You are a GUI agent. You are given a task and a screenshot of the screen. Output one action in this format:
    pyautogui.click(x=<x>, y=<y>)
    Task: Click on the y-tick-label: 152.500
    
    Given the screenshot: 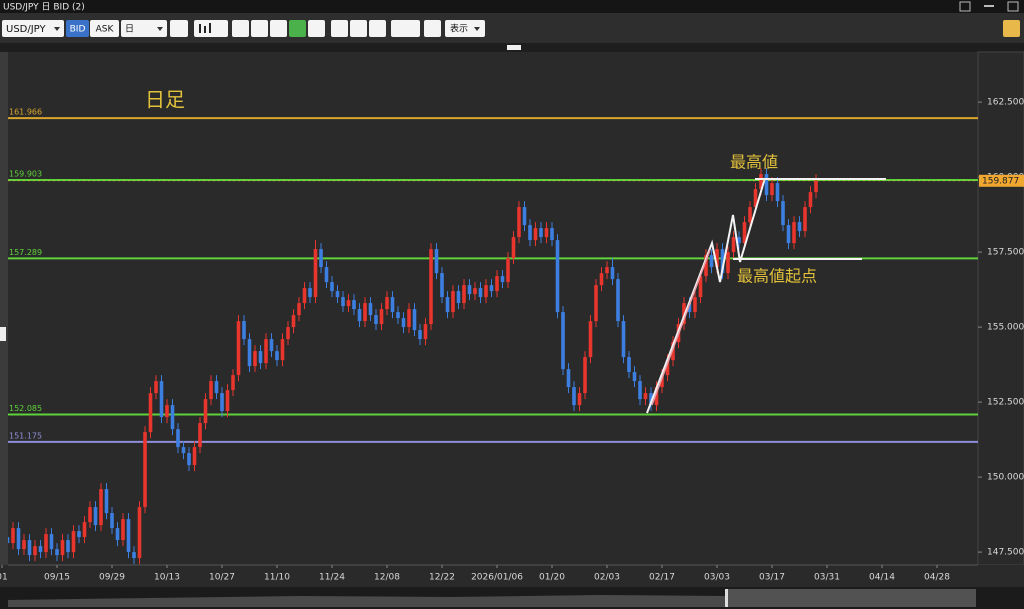 What is the action you would take?
    pyautogui.click(x=1005, y=403)
    